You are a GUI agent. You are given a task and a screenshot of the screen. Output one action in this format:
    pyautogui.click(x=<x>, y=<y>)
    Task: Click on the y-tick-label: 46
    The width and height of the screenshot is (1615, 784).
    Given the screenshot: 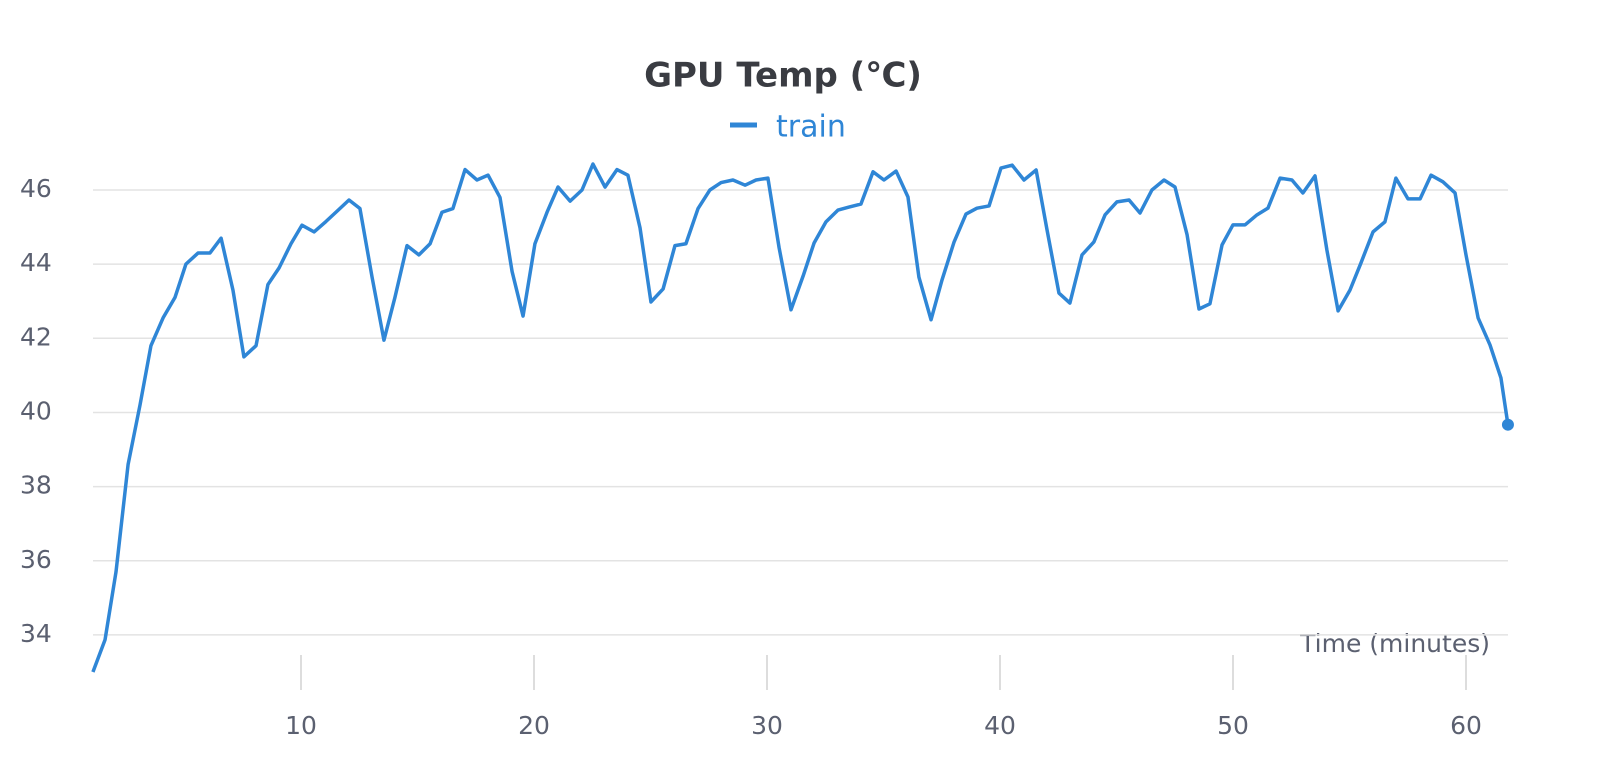 What is the action you would take?
    pyautogui.click(x=36, y=188)
    